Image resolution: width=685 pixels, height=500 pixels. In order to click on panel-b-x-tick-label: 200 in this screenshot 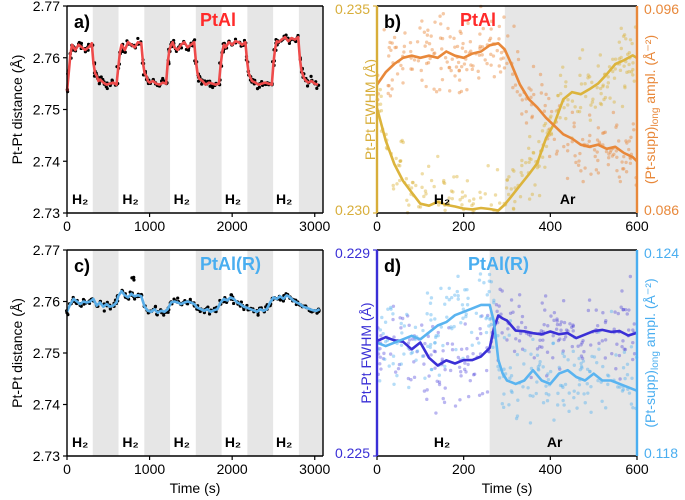, I will do `click(464, 226)`.